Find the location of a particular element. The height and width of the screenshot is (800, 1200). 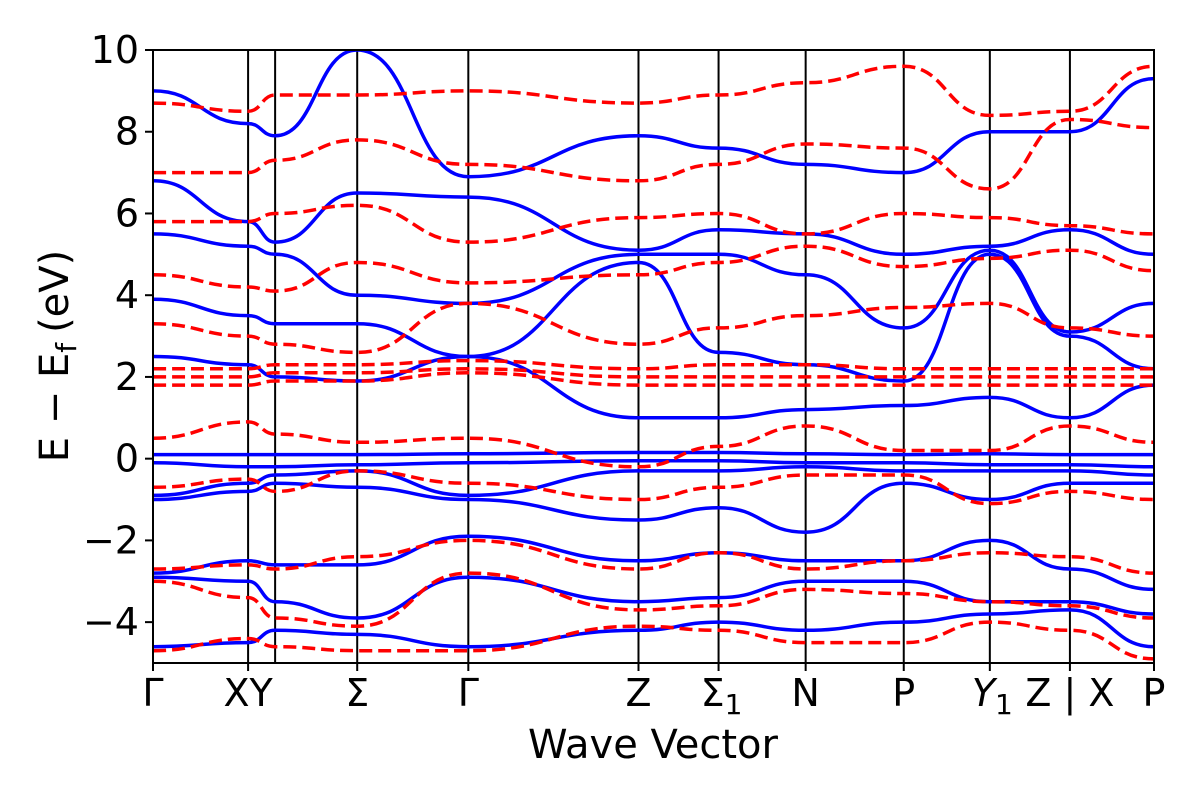

x-tick-label: XY is located at coordinates (248, 693).